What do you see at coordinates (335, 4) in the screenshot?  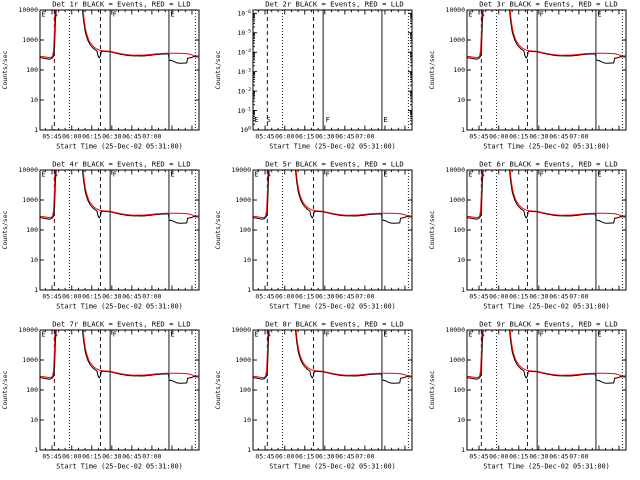 I see `plot-title: Det 2r BLACK = Events, RED = LLD` at bounding box center [335, 4].